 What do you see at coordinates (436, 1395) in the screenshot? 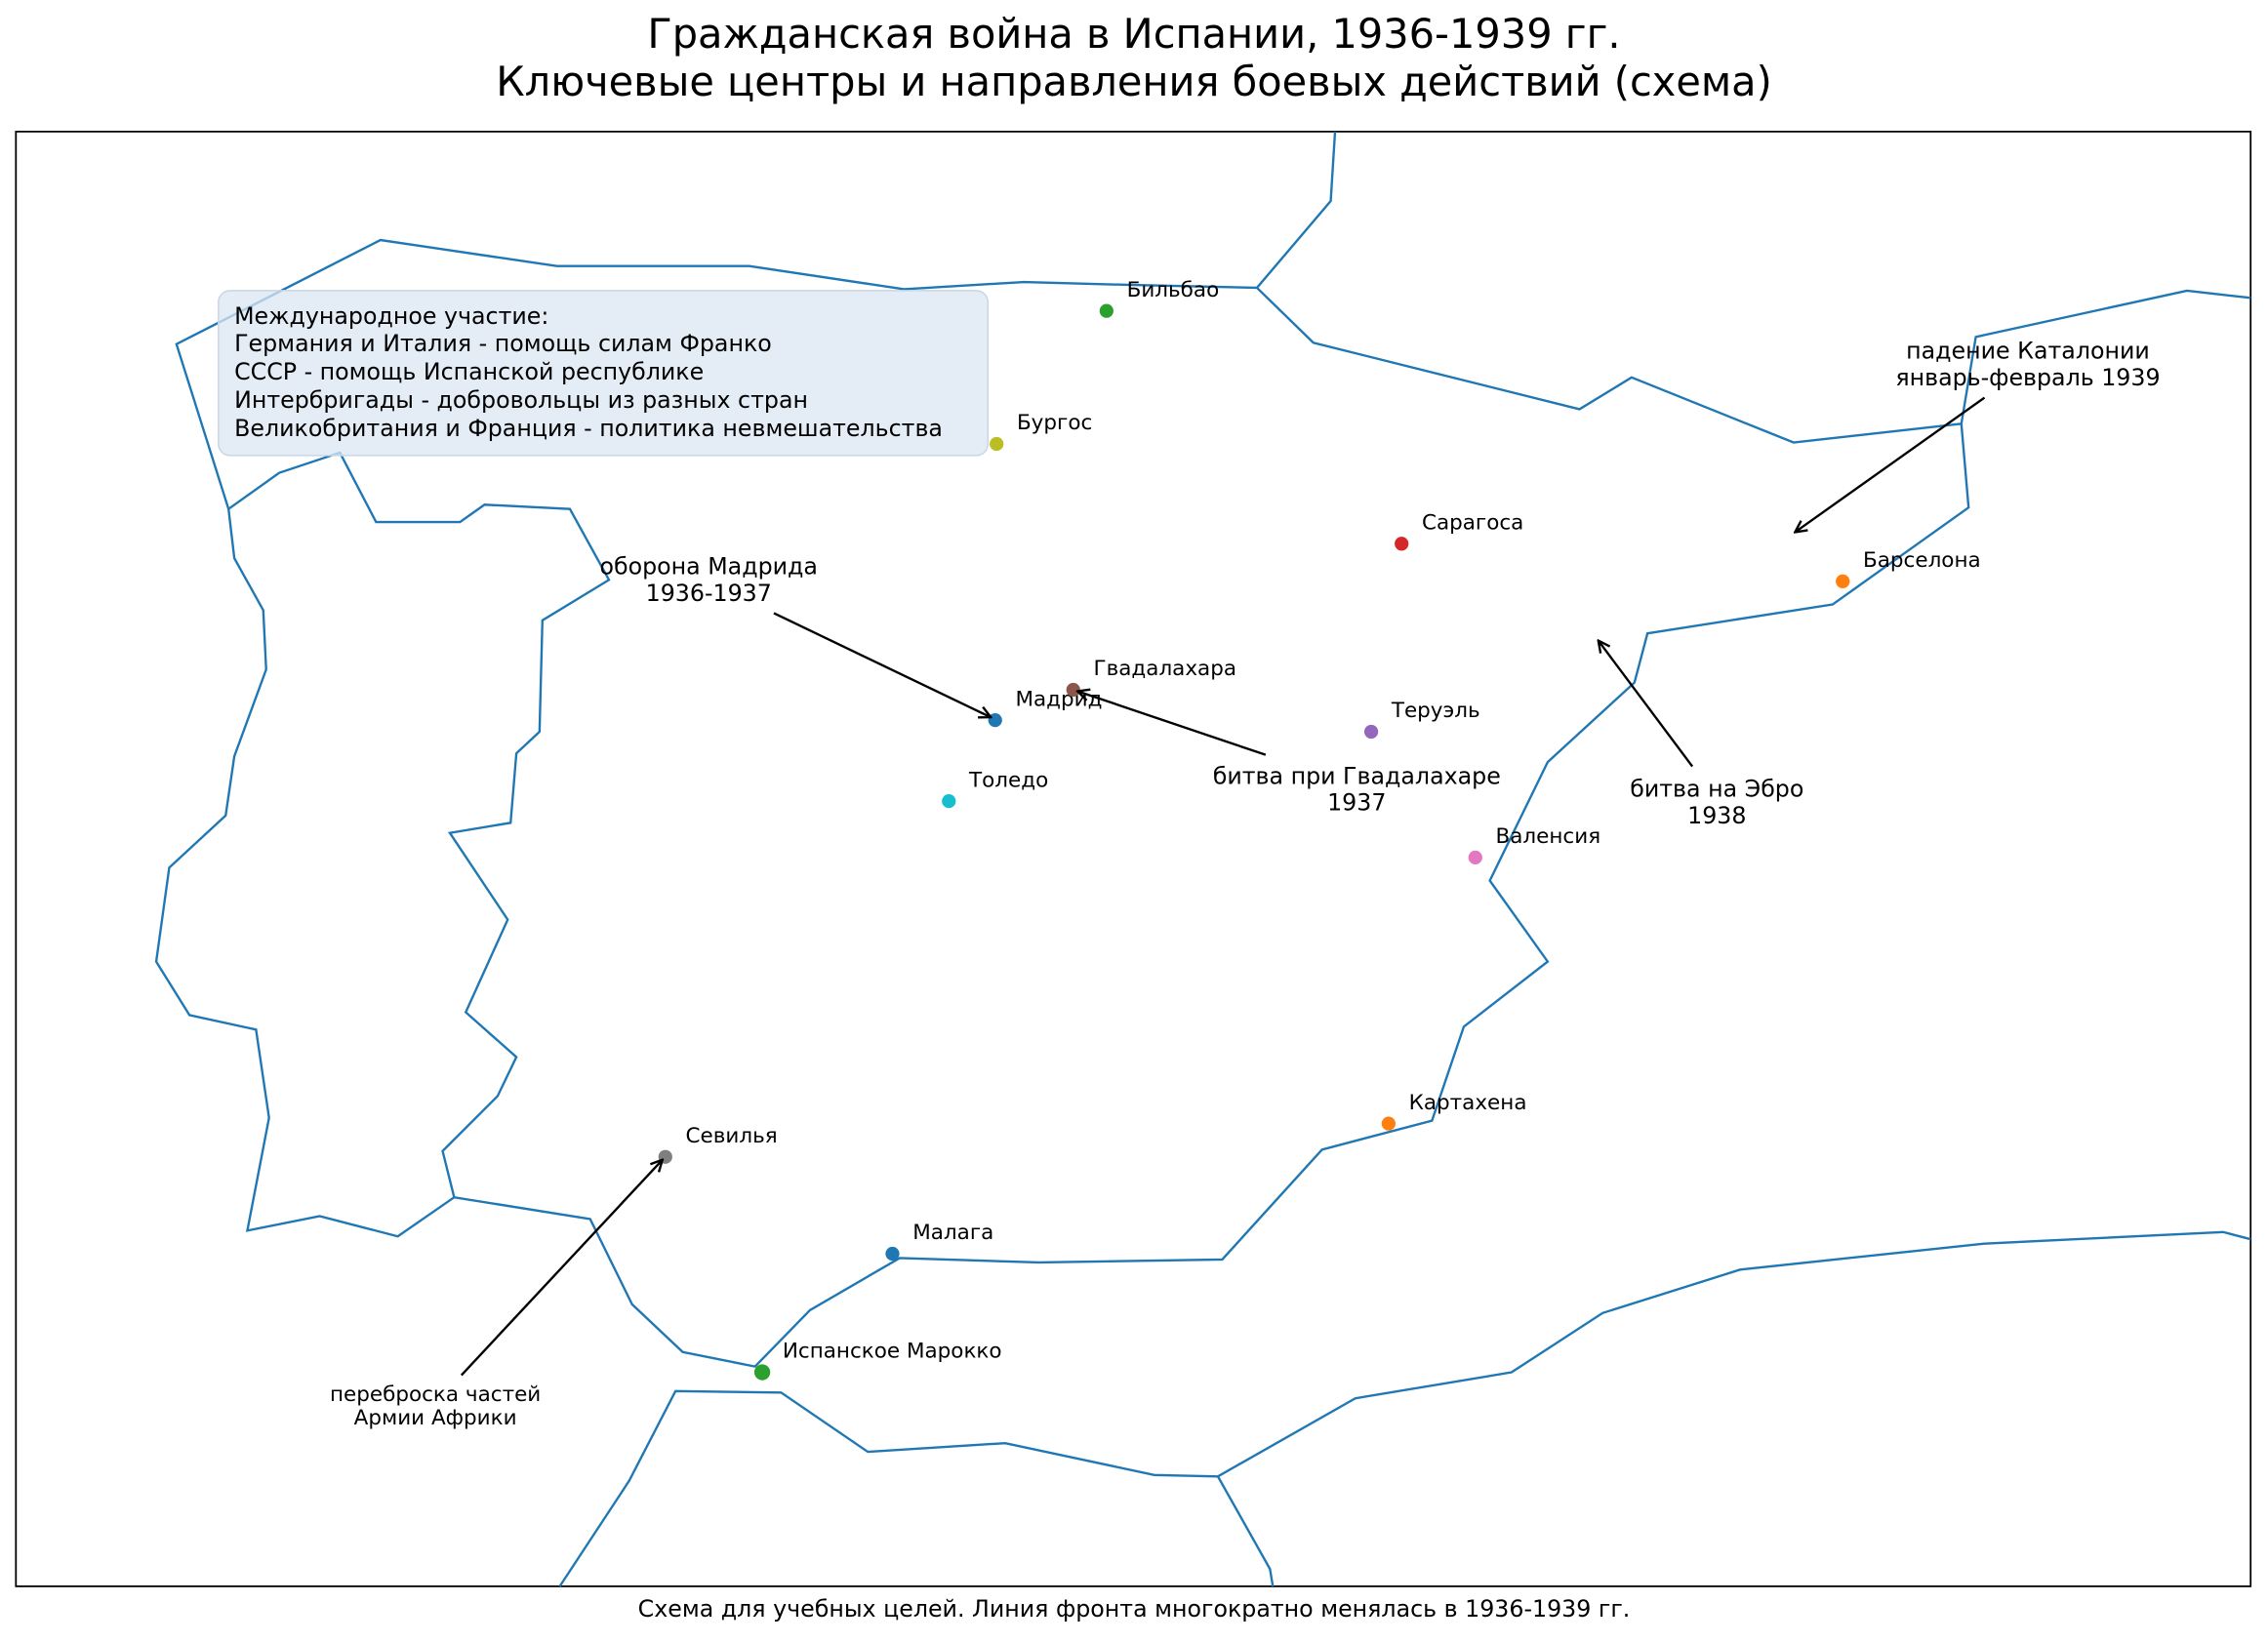
I see `annotation-text: переброска частей` at bounding box center [436, 1395].